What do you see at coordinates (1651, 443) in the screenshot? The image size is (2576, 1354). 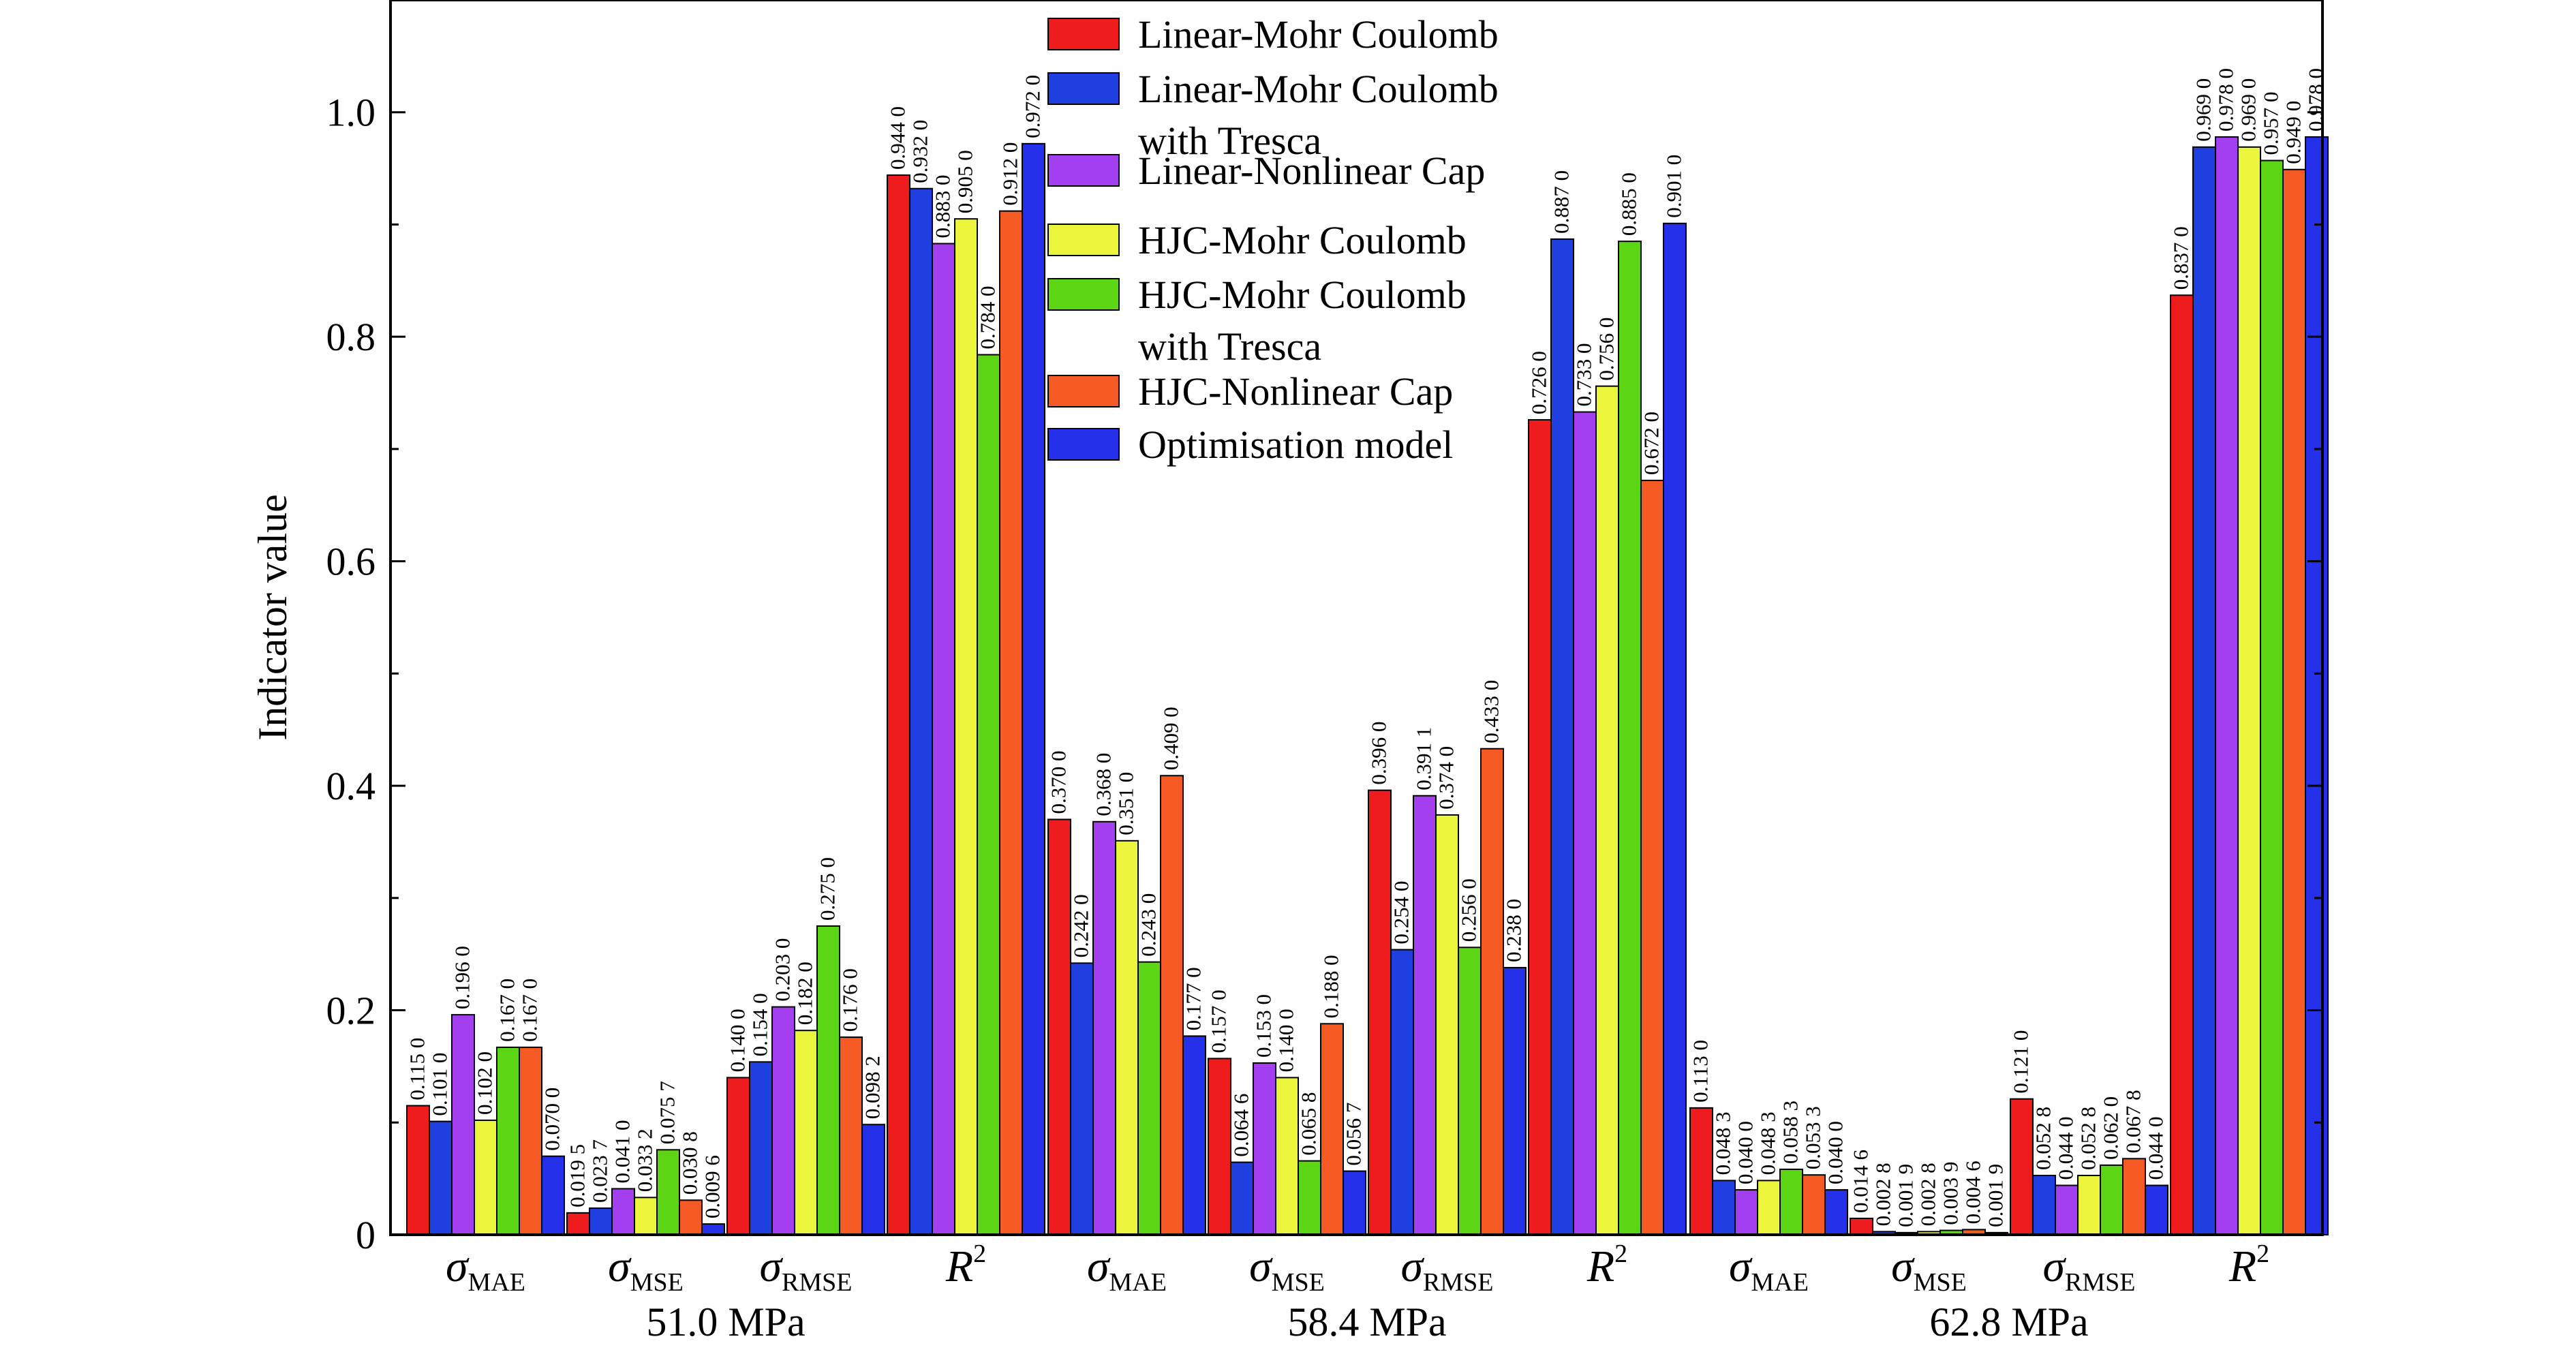 I see `bar-value-label: 0.672 0` at bounding box center [1651, 443].